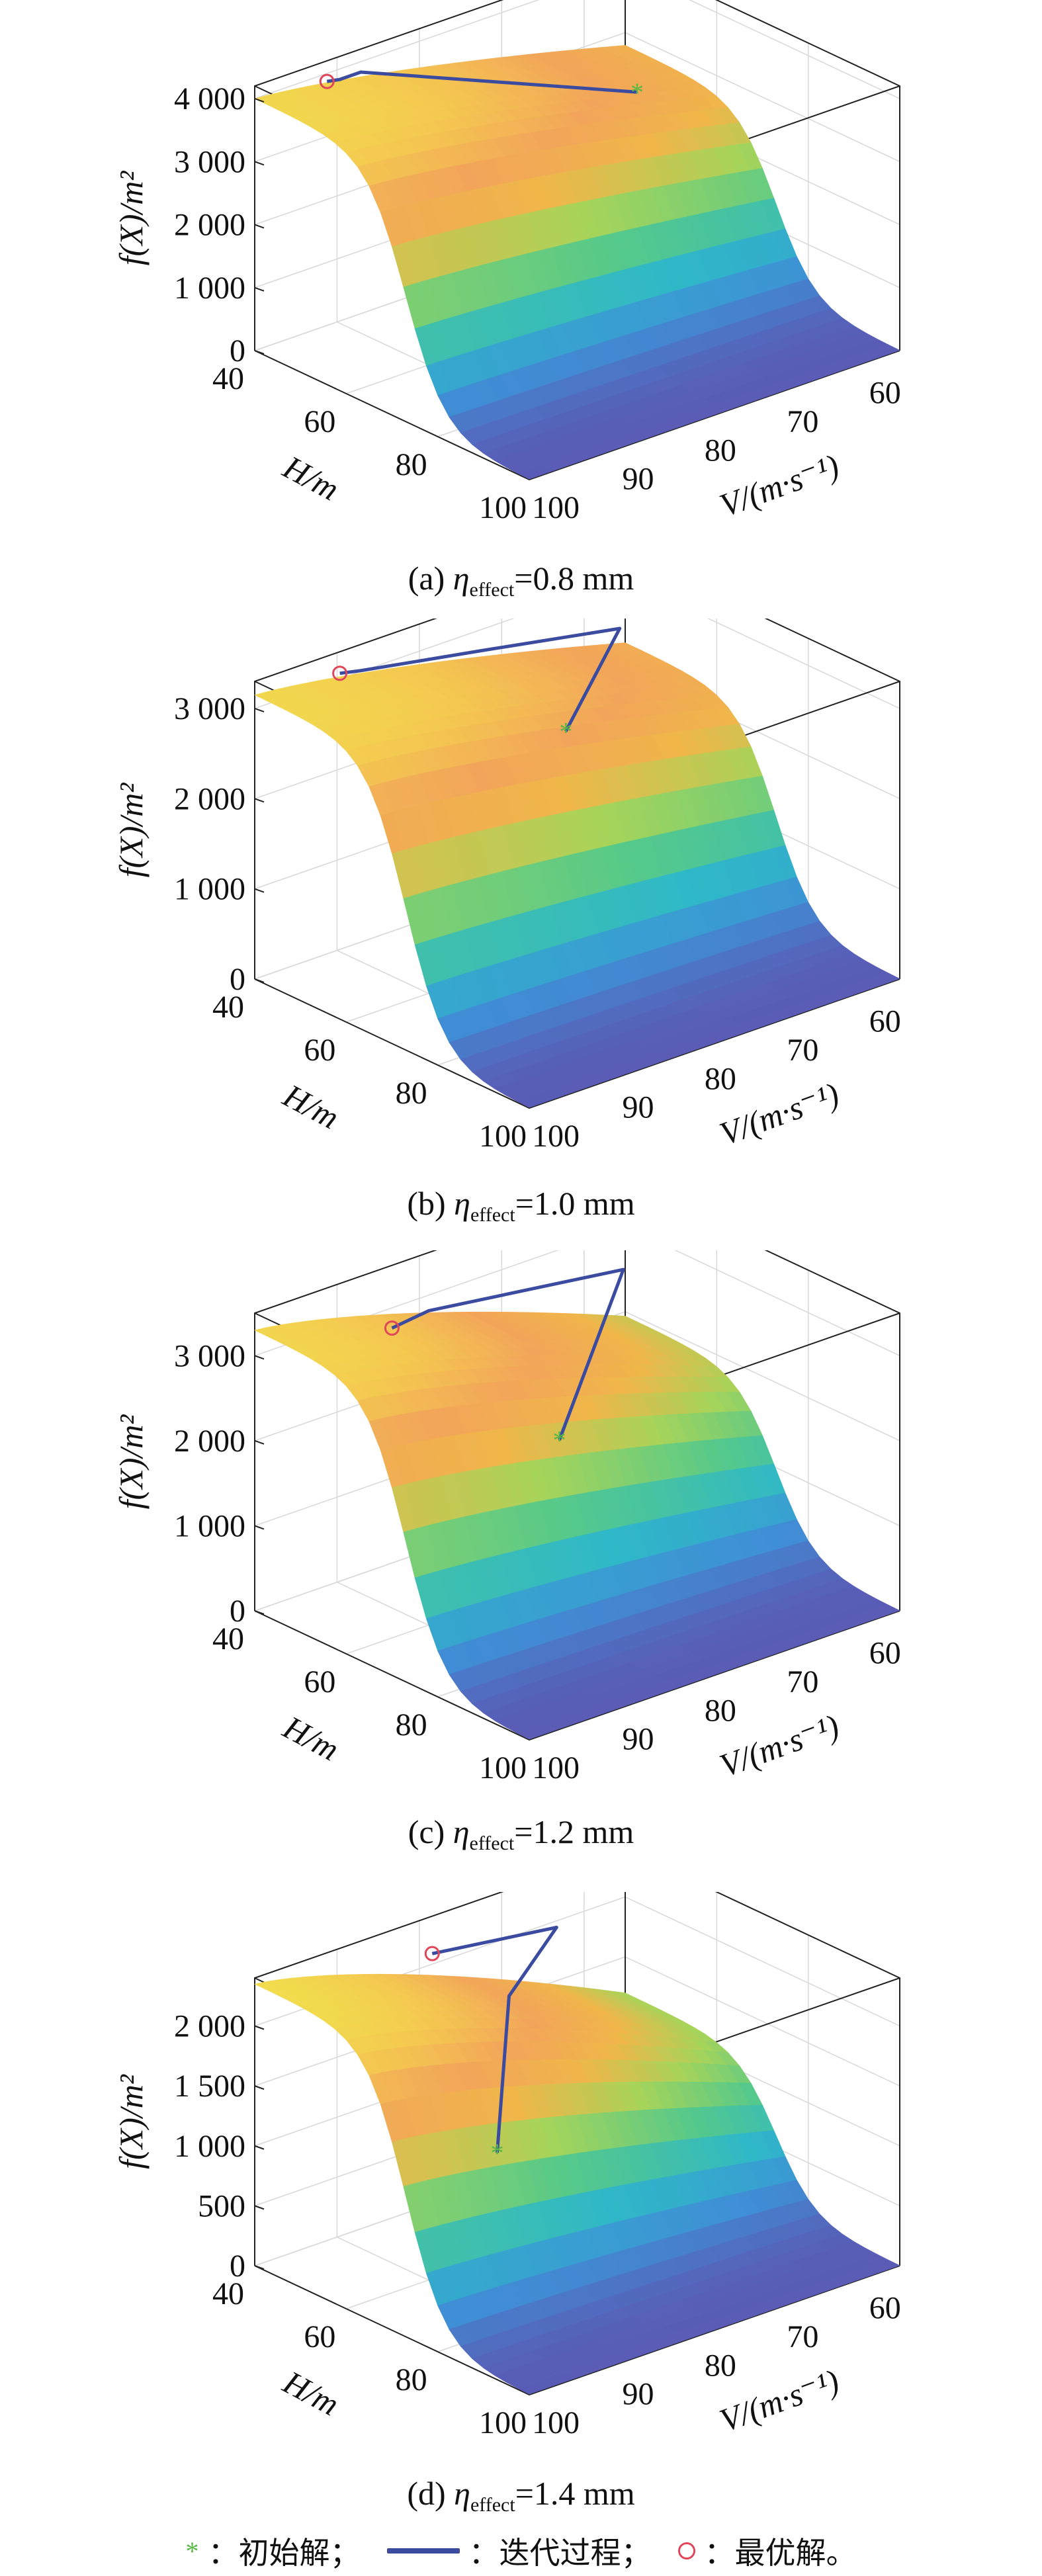 The width and height of the screenshot is (1042, 2576). What do you see at coordinates (210, 2086) in the screenshot?
I see `z-tick-label: 1 500` at bounding box center [210, 2086].